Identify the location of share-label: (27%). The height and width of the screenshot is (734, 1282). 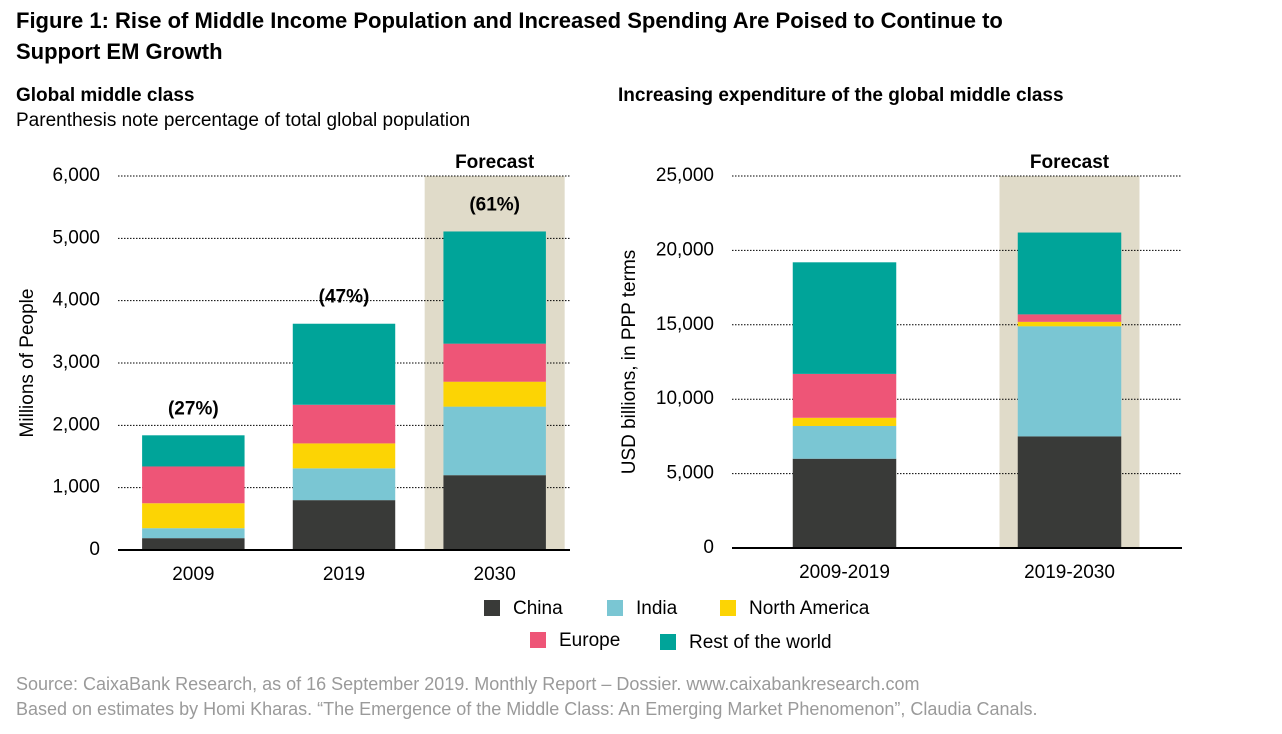
(193, 408).